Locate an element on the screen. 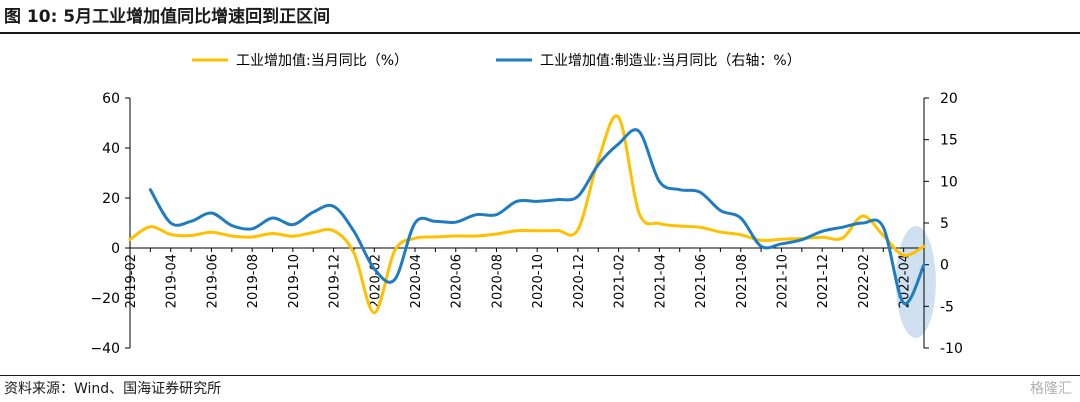 The width and height of the screenshot is (1080, 402). x-axis-tick-label: 2020-06 is located at coordinates (457, 281).